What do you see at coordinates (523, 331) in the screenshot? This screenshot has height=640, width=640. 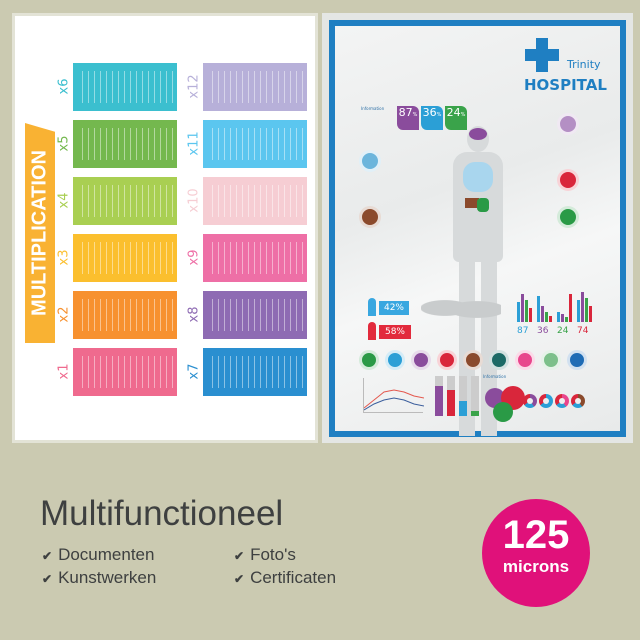 I see `bar-stat-value: 87` at bounding box center [523, 331].